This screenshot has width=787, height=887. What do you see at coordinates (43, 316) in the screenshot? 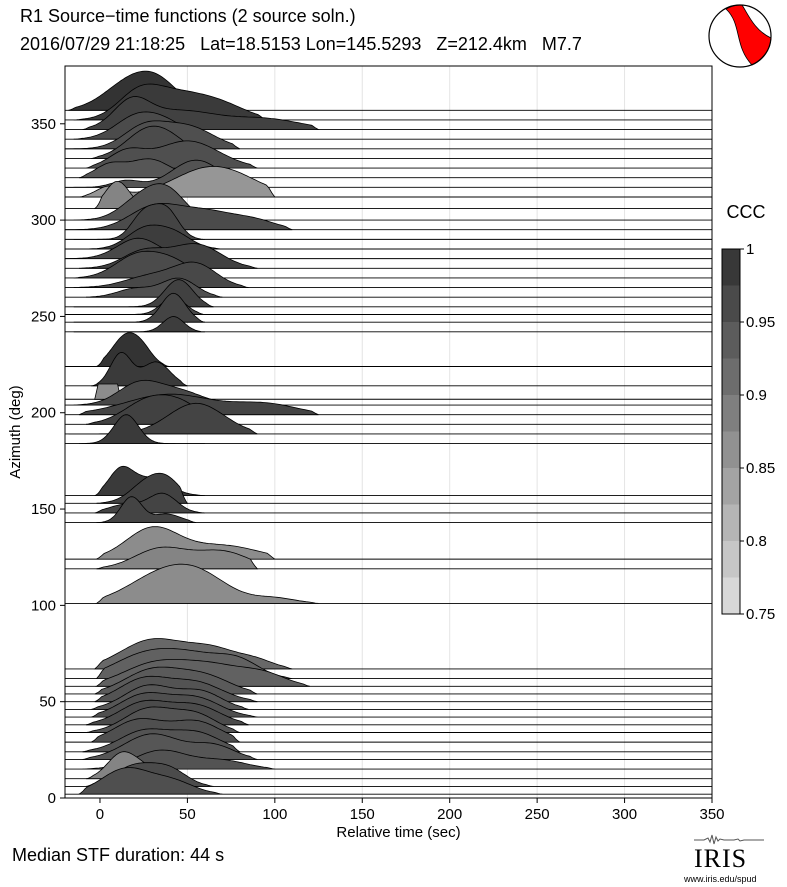
I see `y-tick-label: 250` at bounding box center [43, 316].